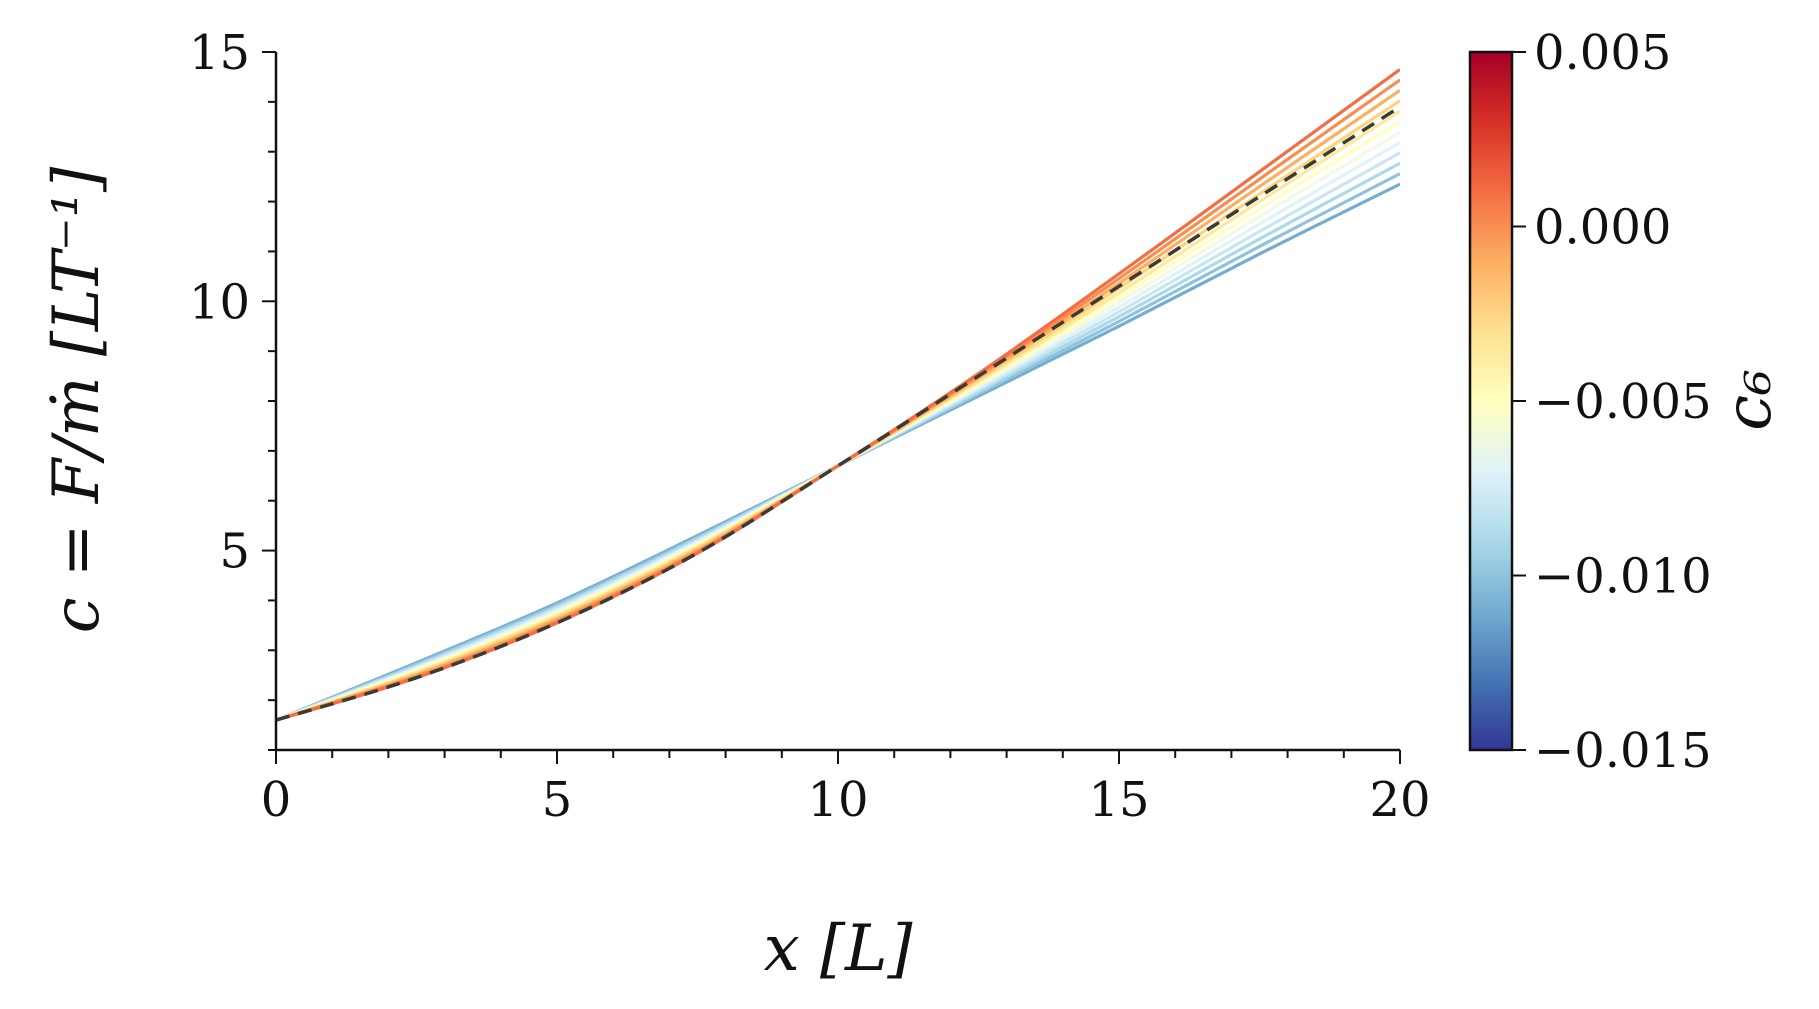 This screenshot has width=1819, height=1009. I want to click on x-tick-label: 0, so click(276, 800).